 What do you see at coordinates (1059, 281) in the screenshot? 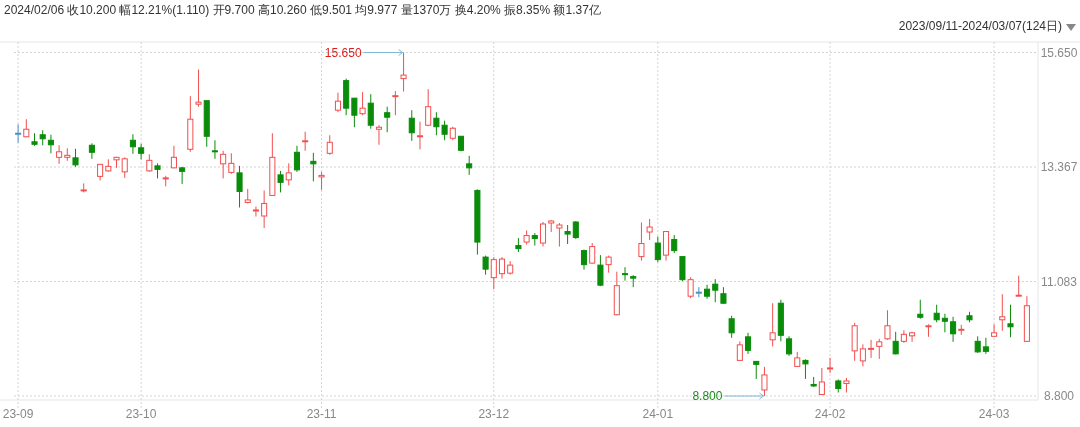
I see `y-tick-label: 11.083` at bounding box center [1059, 281].